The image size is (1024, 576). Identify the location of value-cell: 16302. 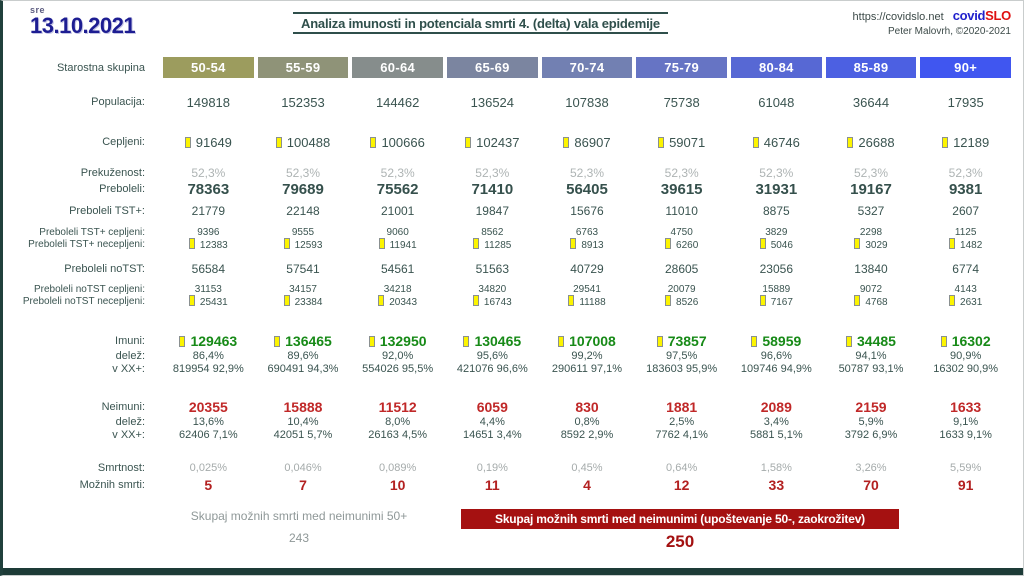
(965, 341).